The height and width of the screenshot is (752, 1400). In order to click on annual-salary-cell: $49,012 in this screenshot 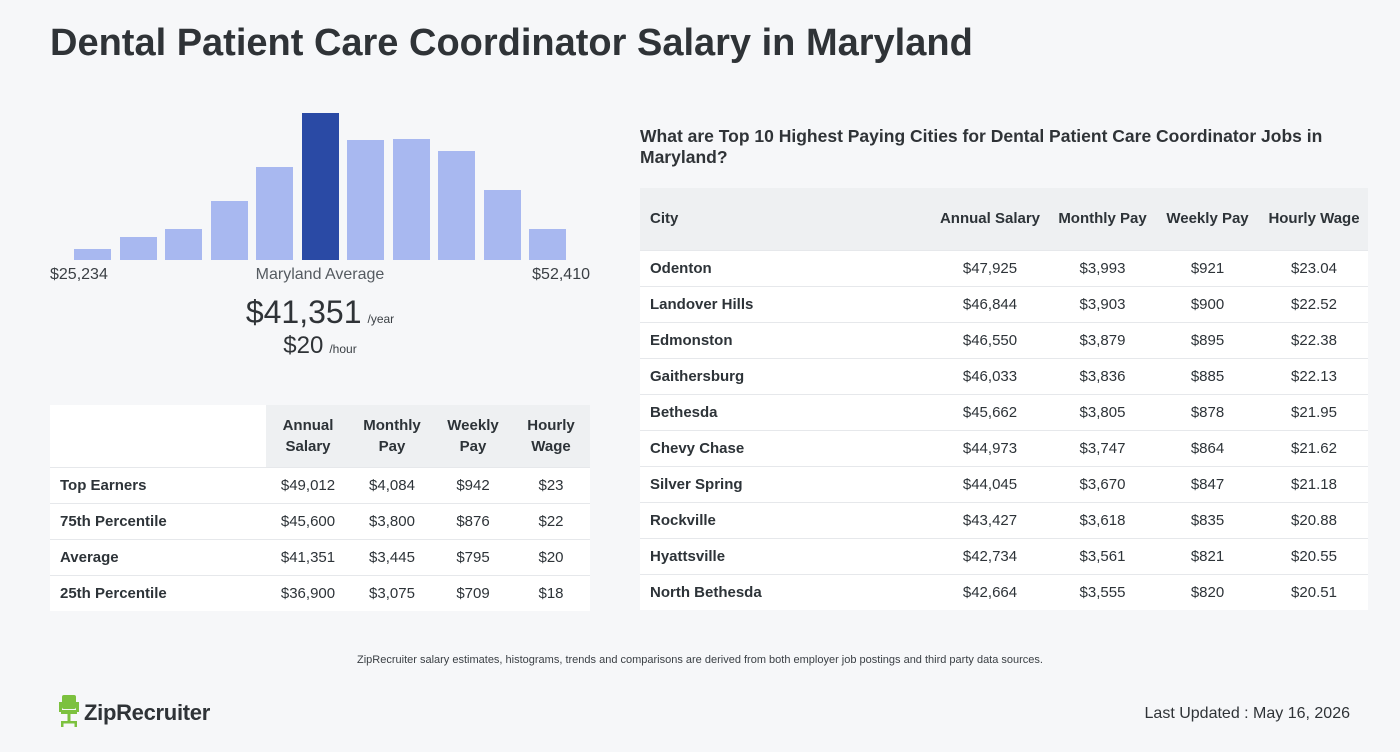, I will do `click(308, 484)`.